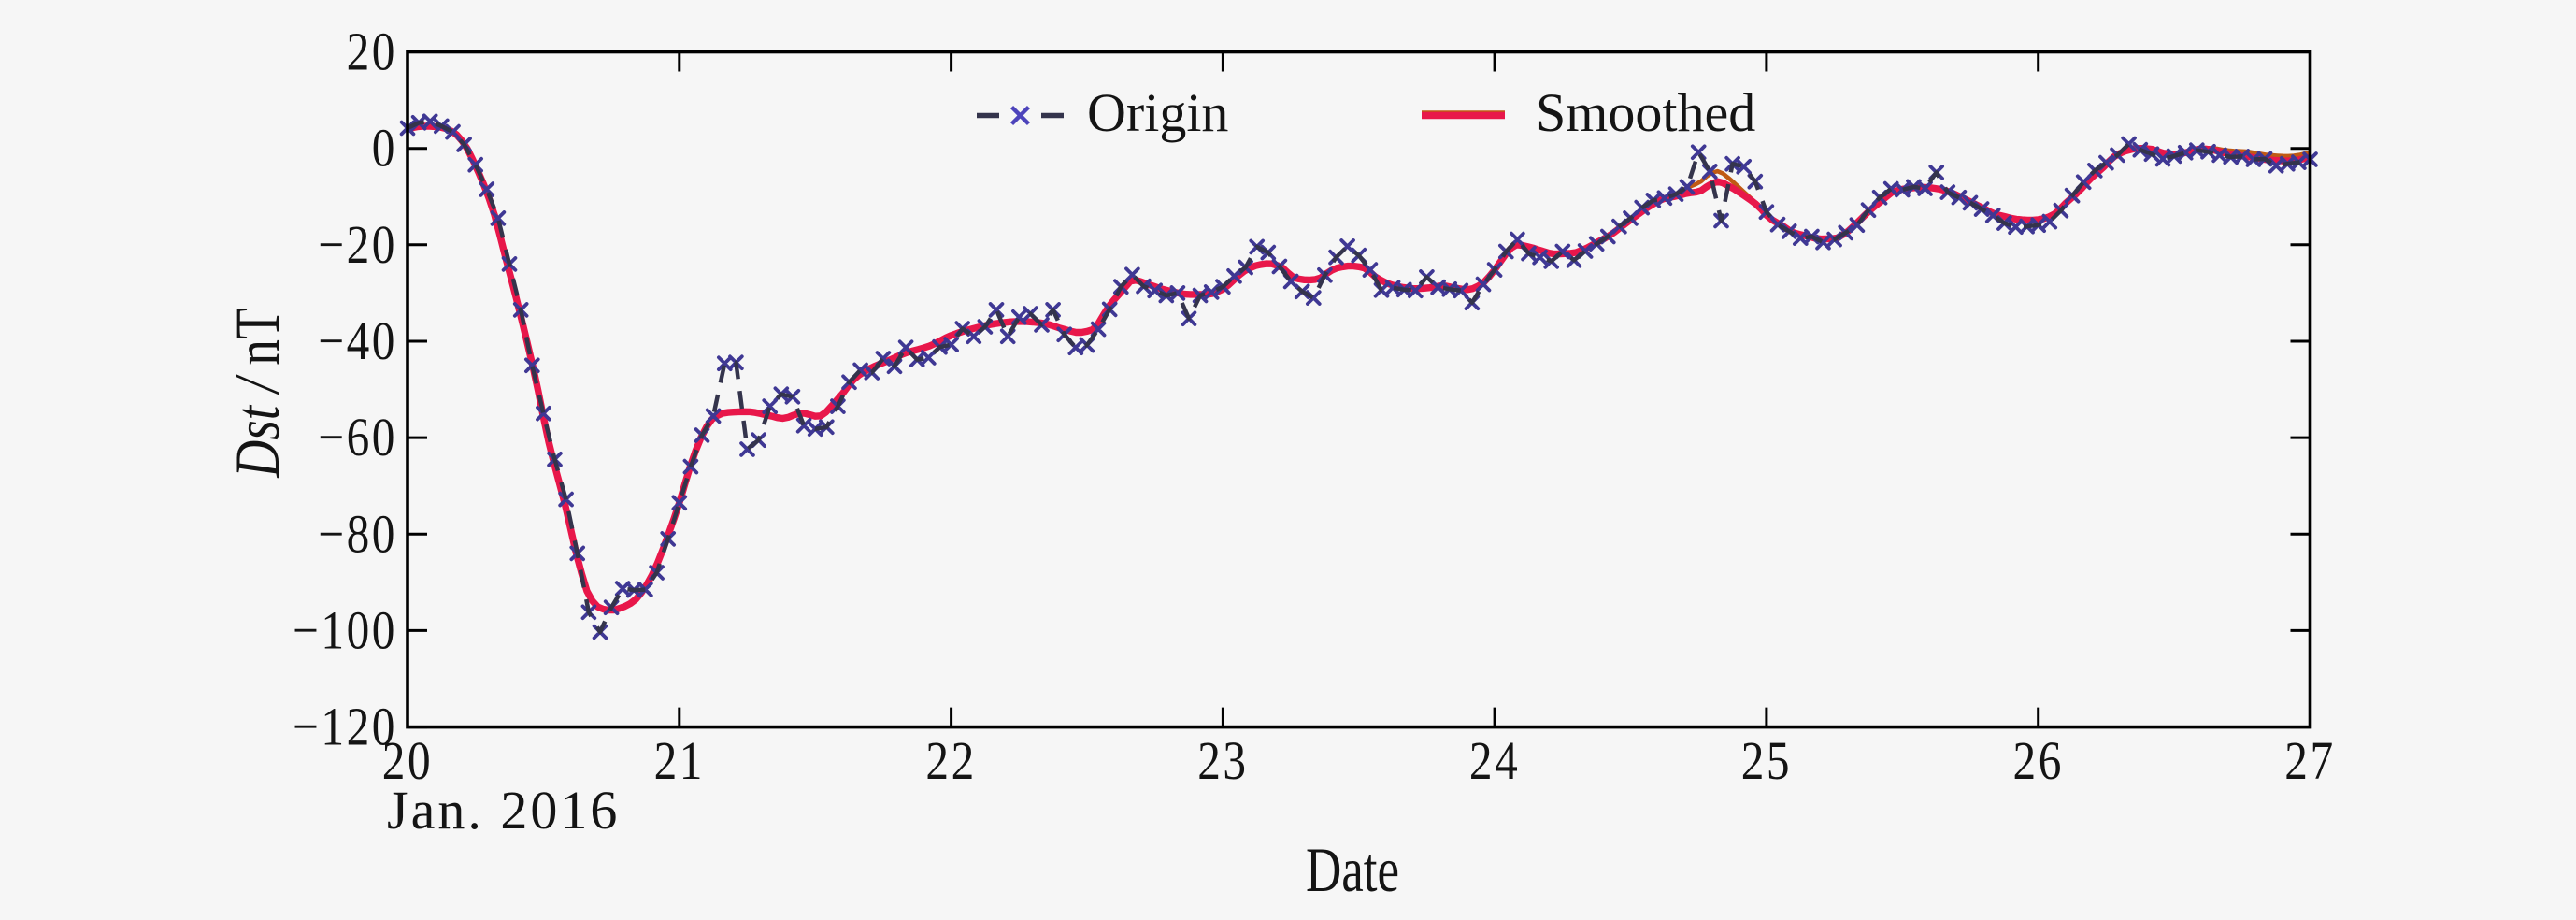 This screenshot has width=2576, height=920. I want to click on svg-text: 22, so click(950, 760).